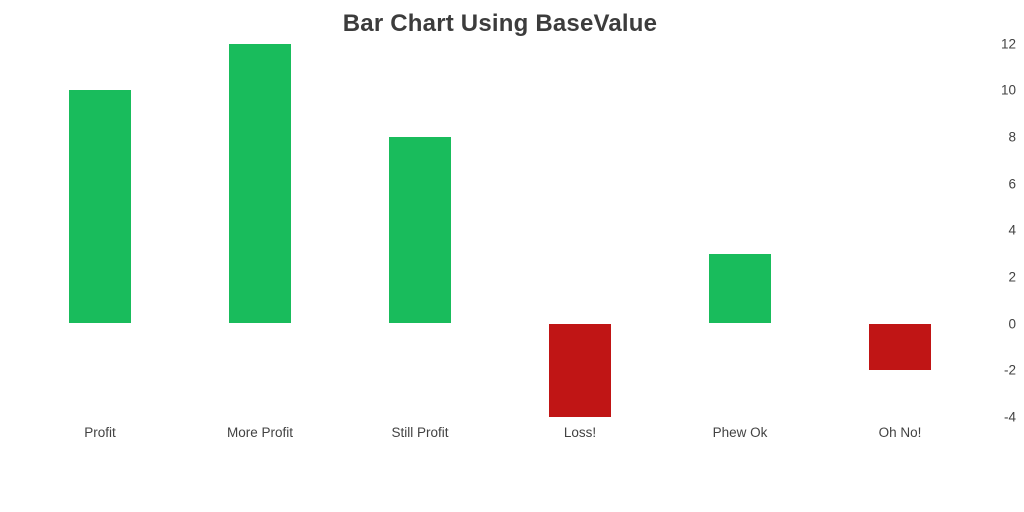 The image size is (1024, 512). What do you see at coordinates (500, 23) in the screenshot?
I see `chart-title: Bar Chart Using BaseValue` at bounding box center [500, 23].